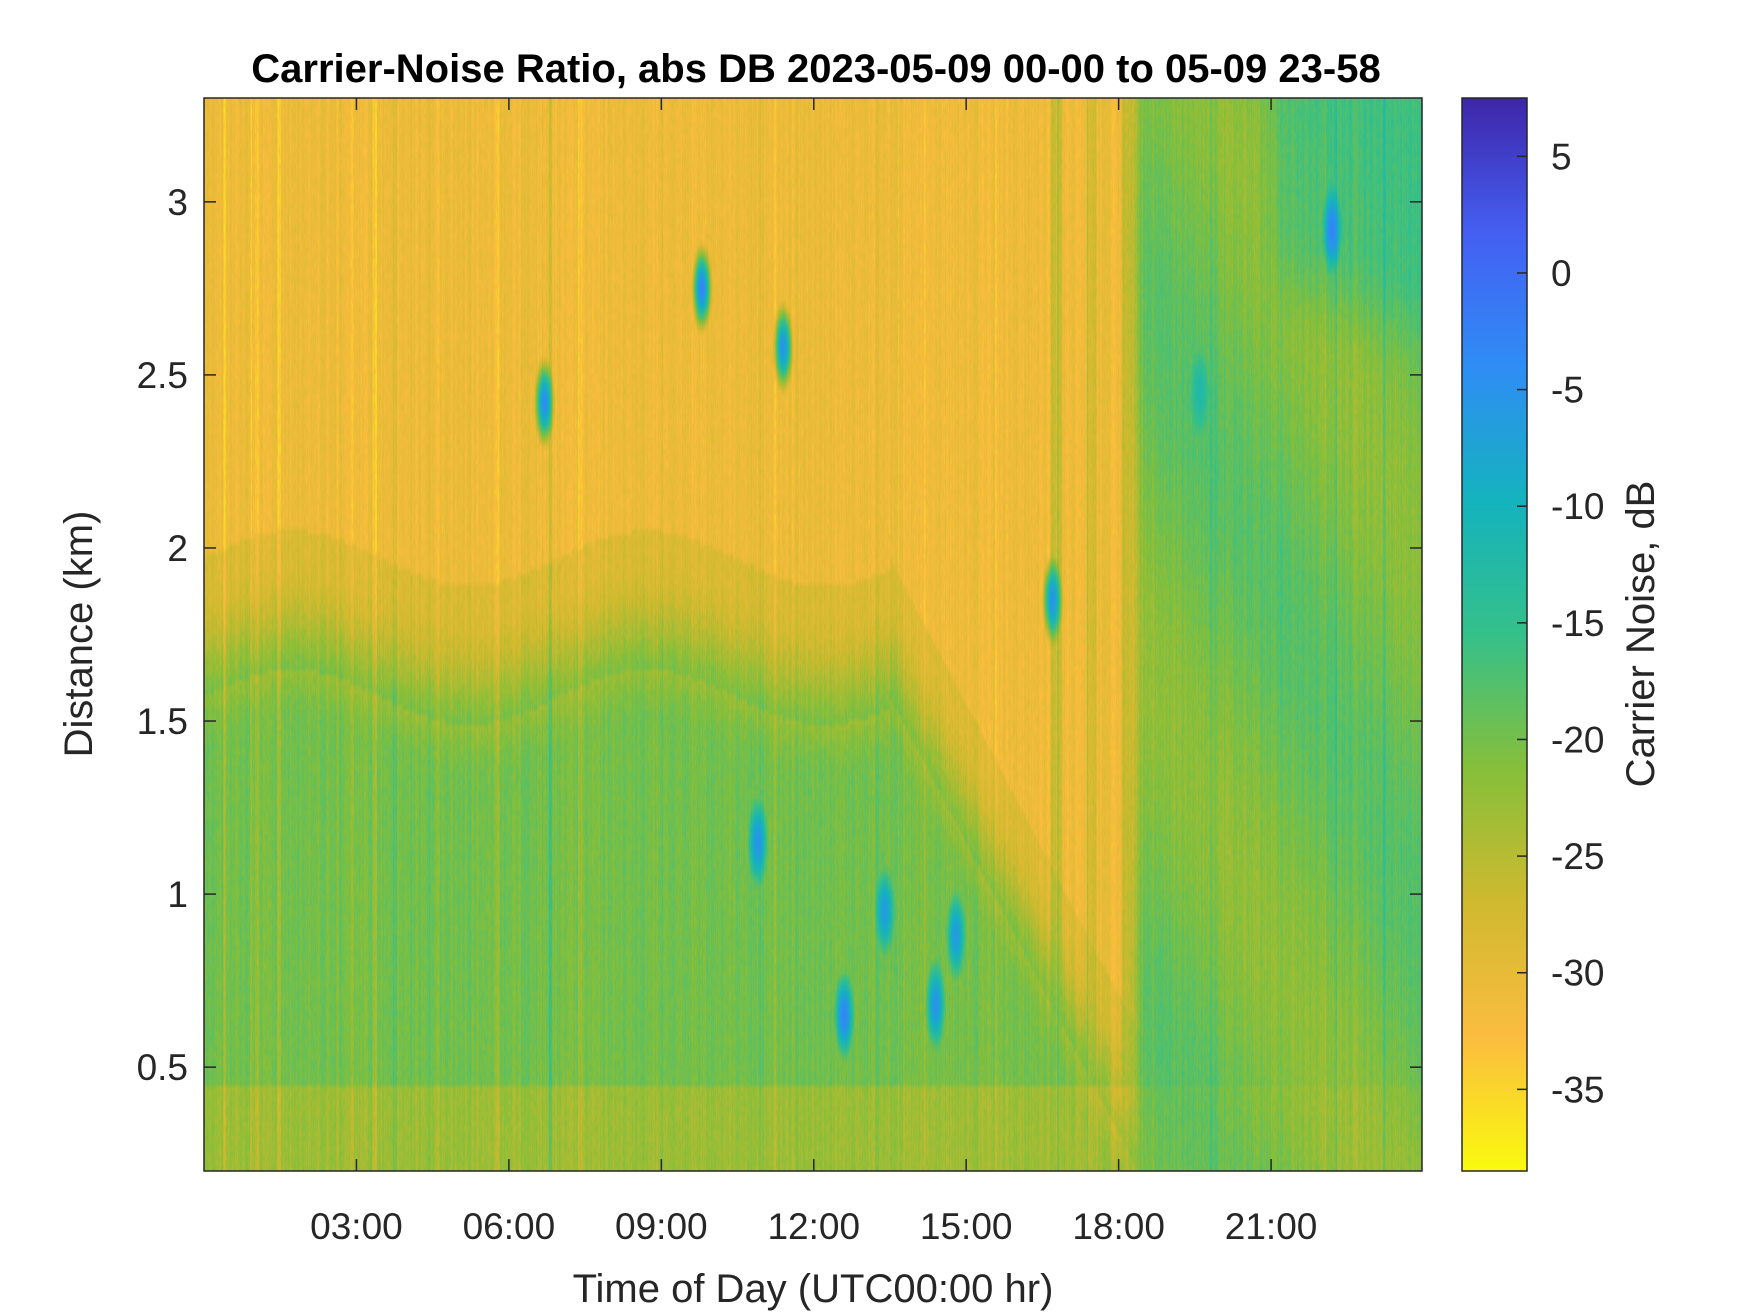 This screenshot has height=1313, width=1750. I want to click on colorbar-tick-label: -5, so click(1567, 390).